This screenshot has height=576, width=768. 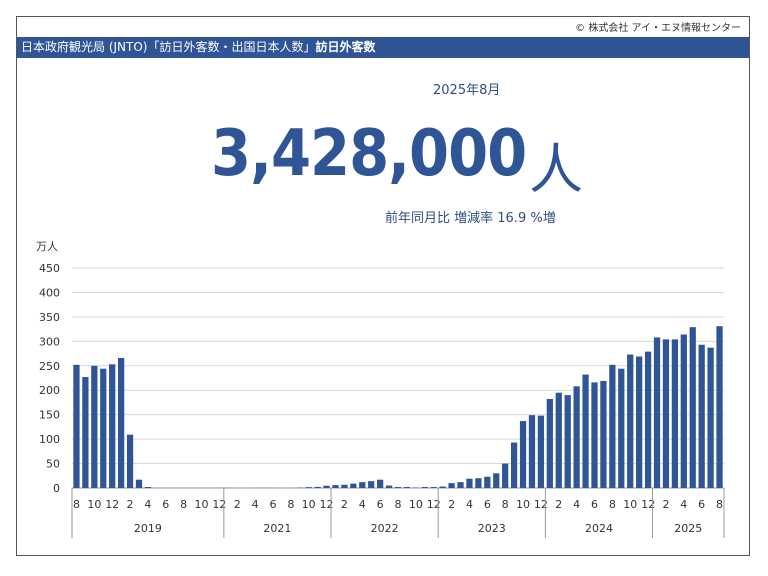 I want to click on year-label: 2023, so click(x=492, y=528).